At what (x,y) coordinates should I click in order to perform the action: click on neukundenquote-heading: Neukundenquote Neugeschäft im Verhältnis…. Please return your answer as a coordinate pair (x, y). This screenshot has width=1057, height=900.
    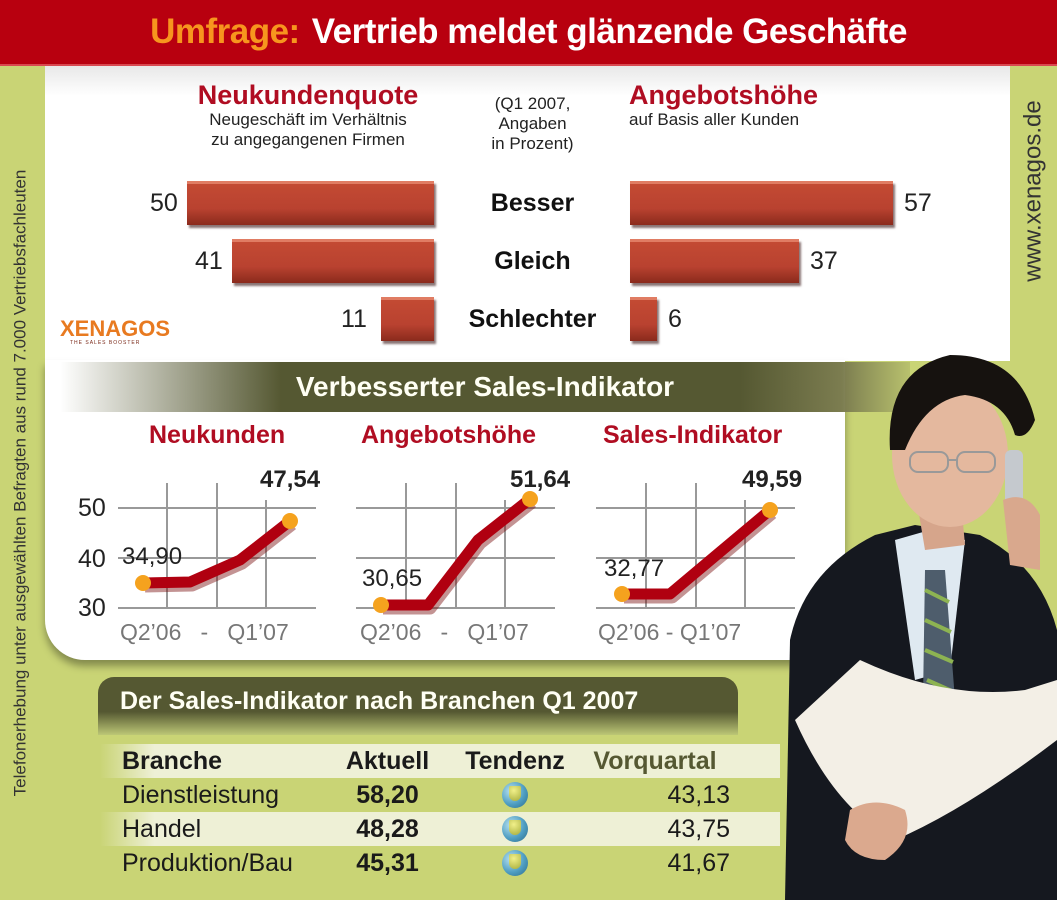
    Looking at the image, I should click on (308, 114).